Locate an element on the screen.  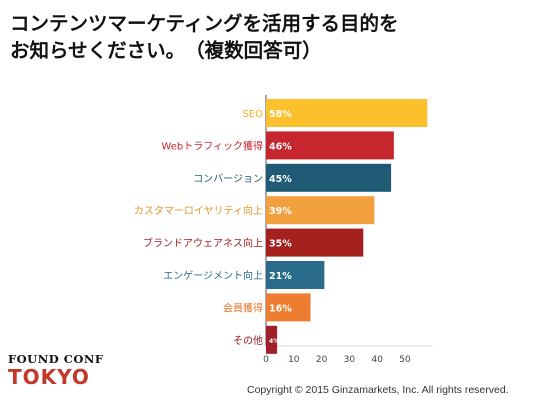
value-label: 21% is located at coordinates (280, 276).